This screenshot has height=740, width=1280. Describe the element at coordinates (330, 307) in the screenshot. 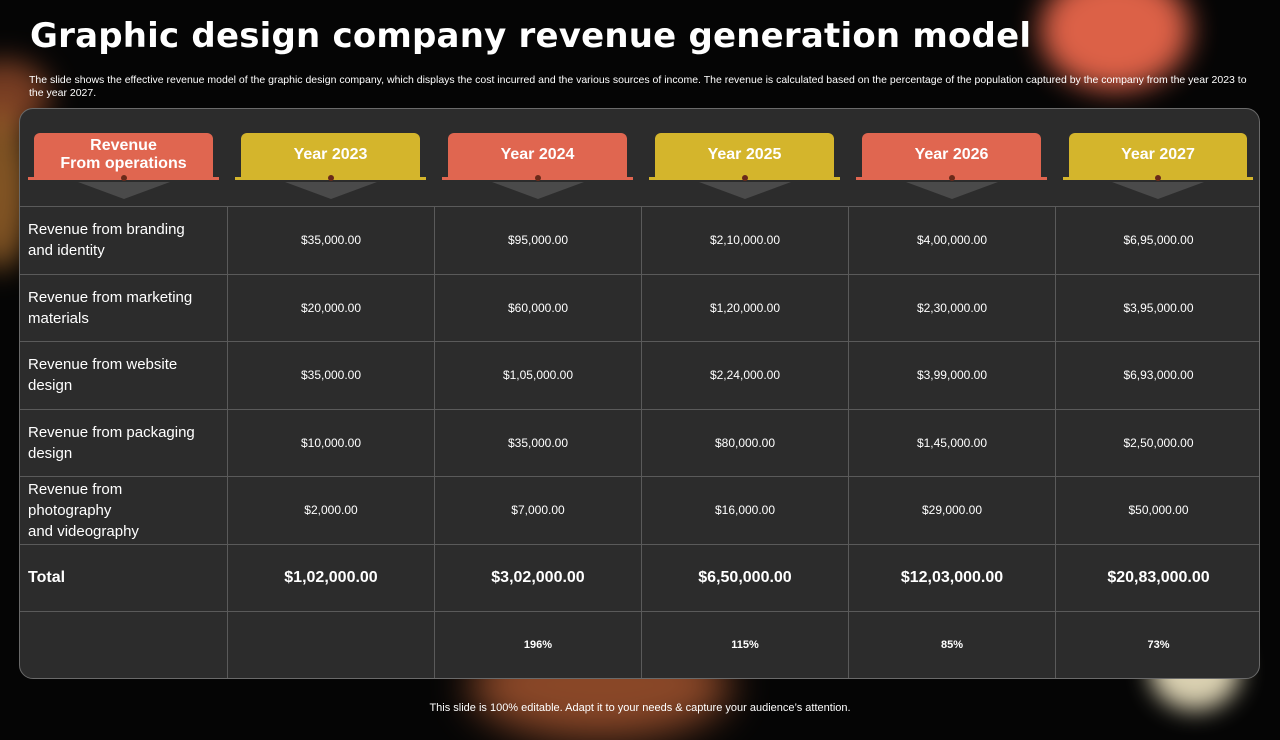

I see `table-cell: $20,000.00` at that location.